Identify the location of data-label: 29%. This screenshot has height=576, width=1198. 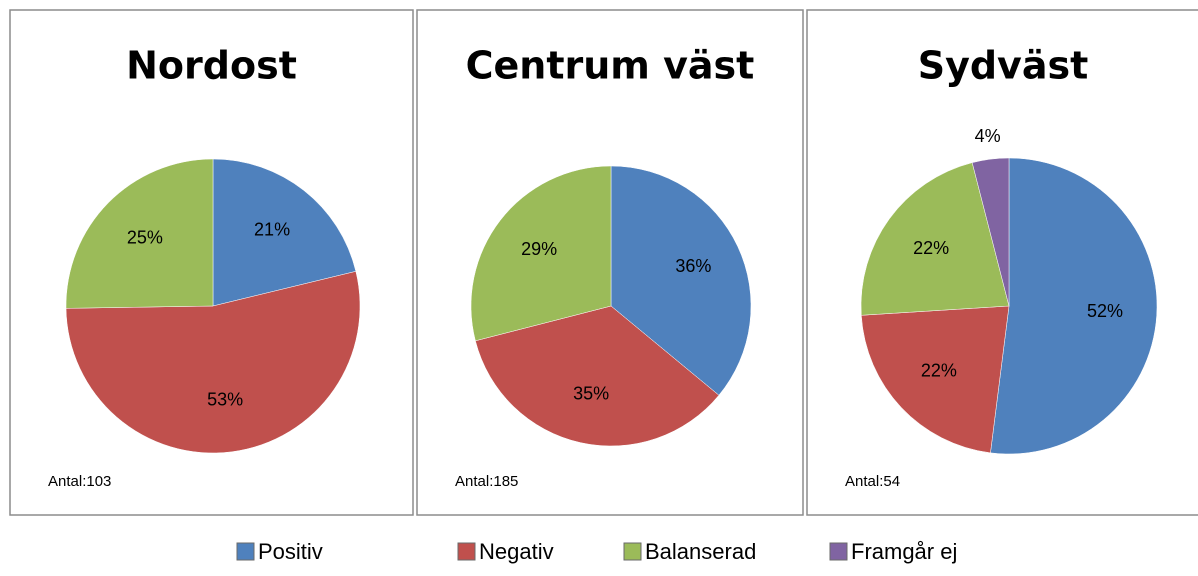
(539, 249).